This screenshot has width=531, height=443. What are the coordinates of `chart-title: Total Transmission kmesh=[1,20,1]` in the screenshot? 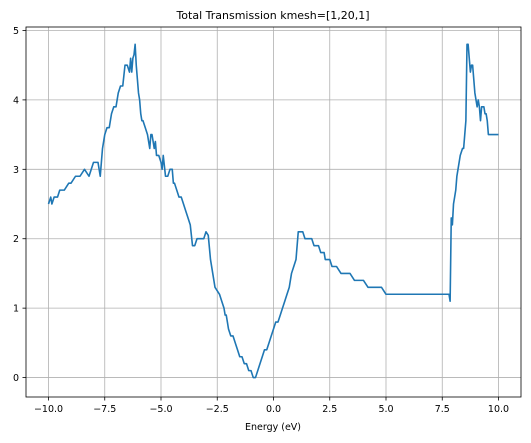 It's located at (272, 15).